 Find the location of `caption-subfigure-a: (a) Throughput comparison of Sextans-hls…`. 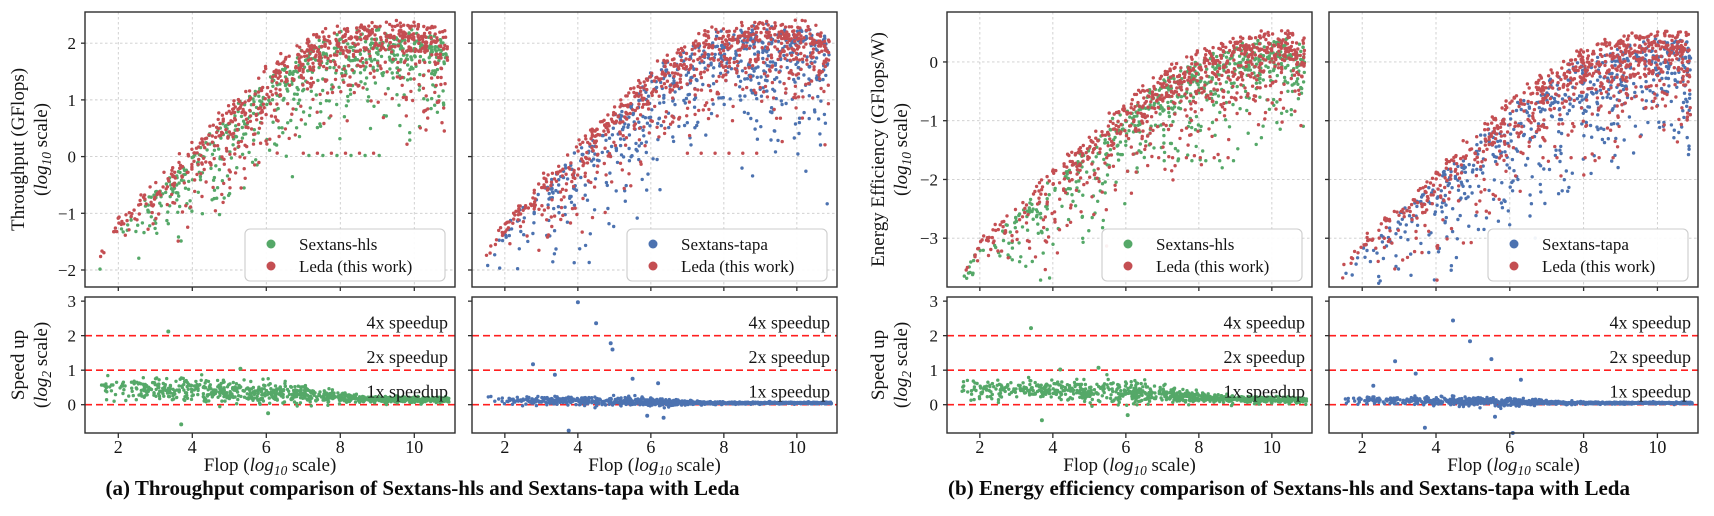

caption-subfigure-a: (a) Throughput comparison of Sextans-hls… is located at coordinates (422, 488).